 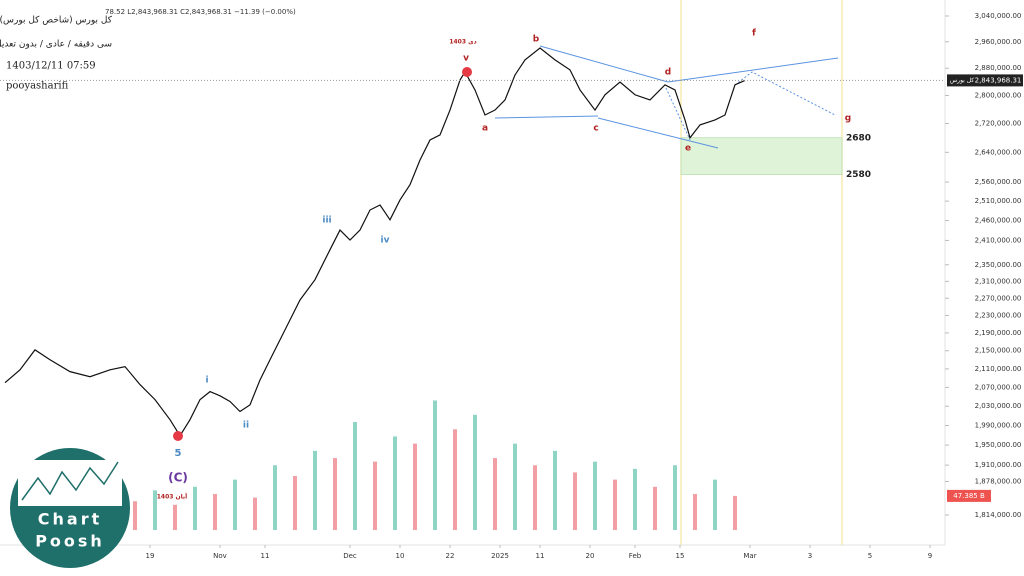 What do you see at coordinates (998, 298) in the screenshot?
I see `y-tick-label: 2,270,000.00` at bounding box center [998, 298].